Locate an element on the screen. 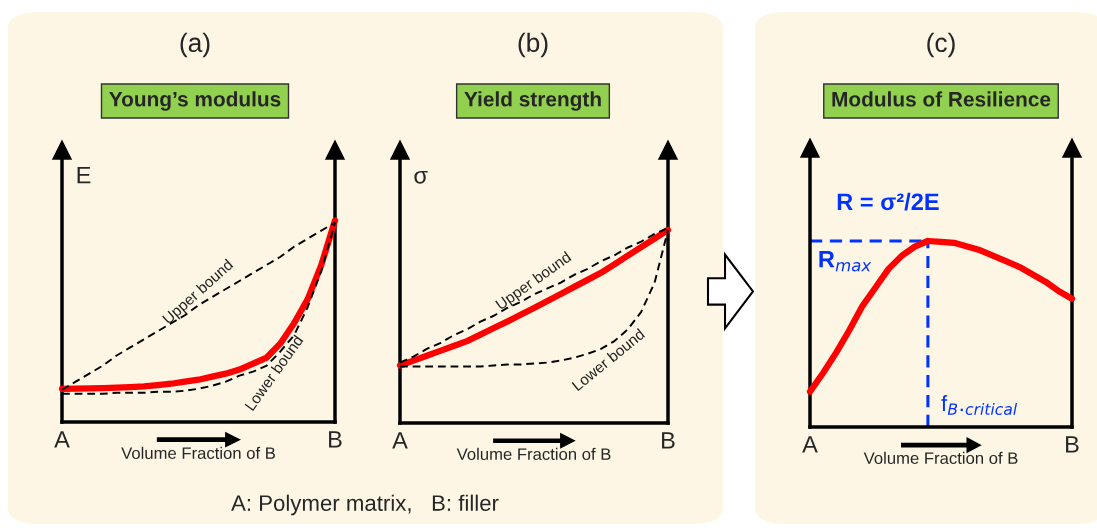 This screenshot has height=528, width=1097. chart-title: (b) is located at coordinates (533, 45).